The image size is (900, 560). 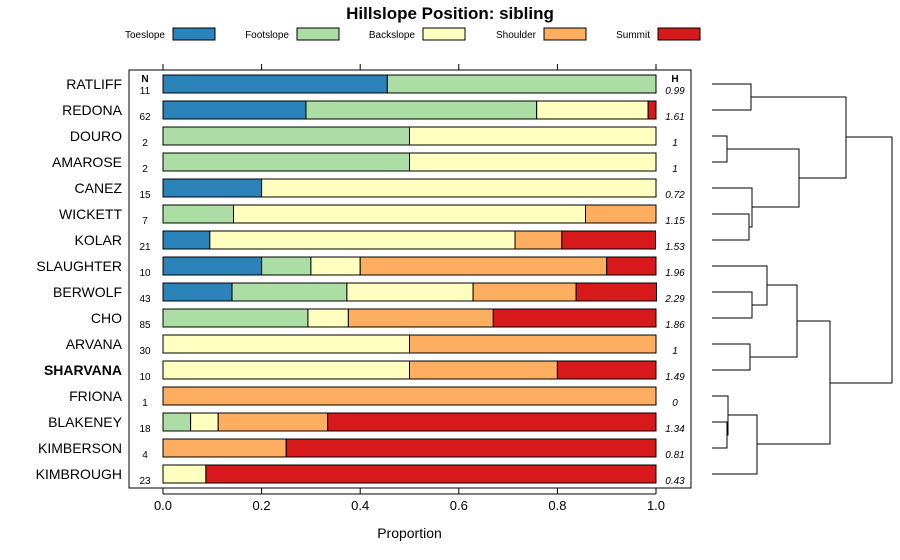 What do you see at coordinates (633, 35) in the screenshot?
I see `legend-label-summit: Summit` at bounding box center [633, 35].